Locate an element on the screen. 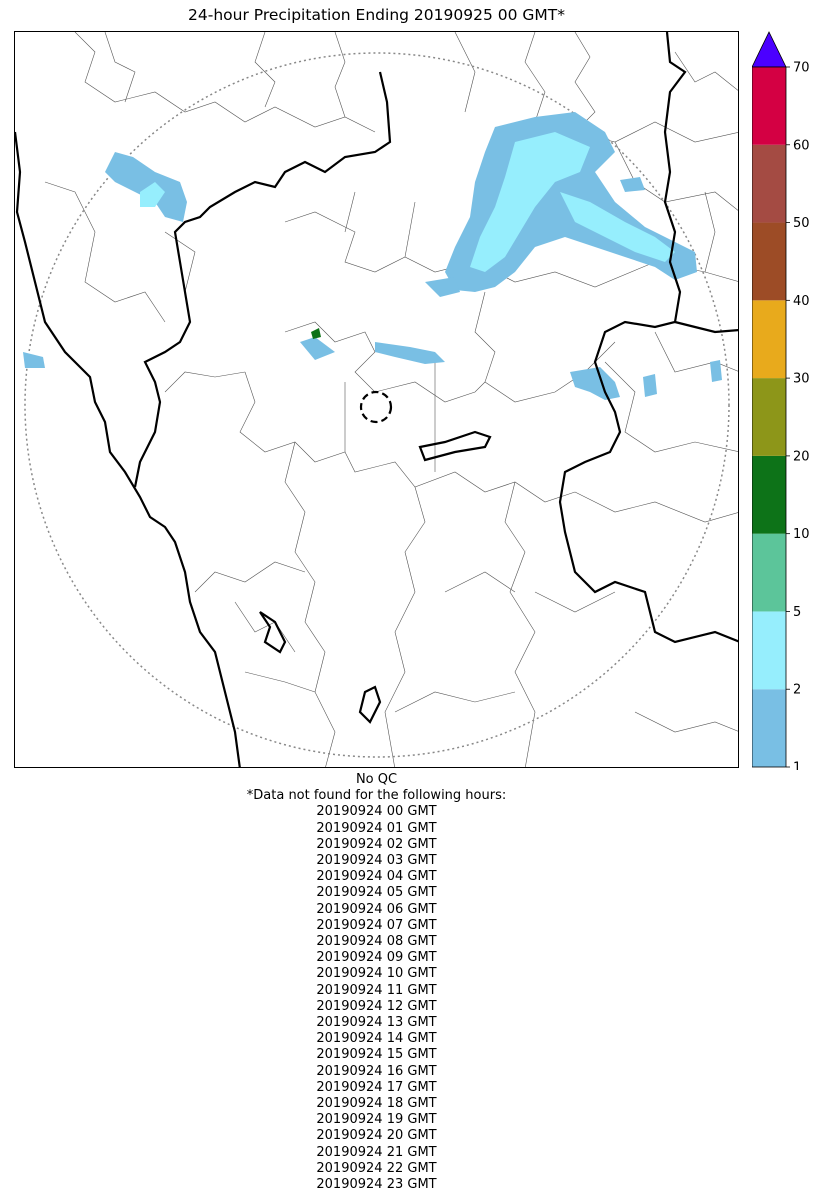  colorbar: 1 2 5 10 20 30 40 50 60 70 is located at coordinates (781, 403).